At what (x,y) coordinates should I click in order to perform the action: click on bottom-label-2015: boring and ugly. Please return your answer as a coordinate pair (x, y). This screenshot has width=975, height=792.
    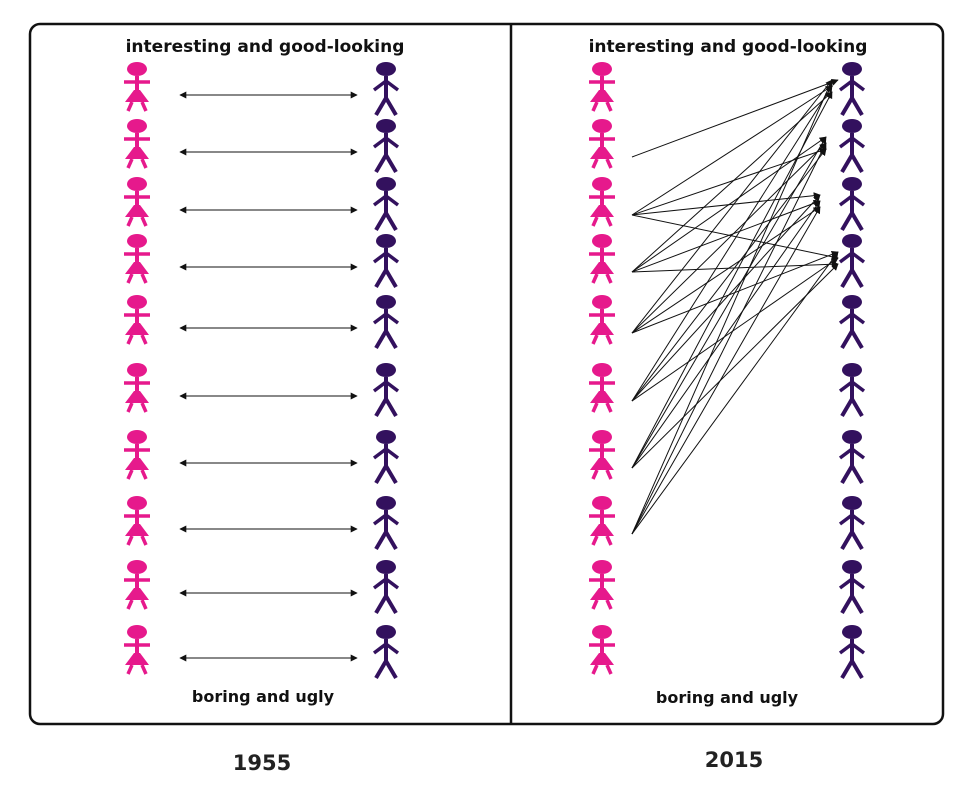
    Looking at the image, I should click on (727, 697).